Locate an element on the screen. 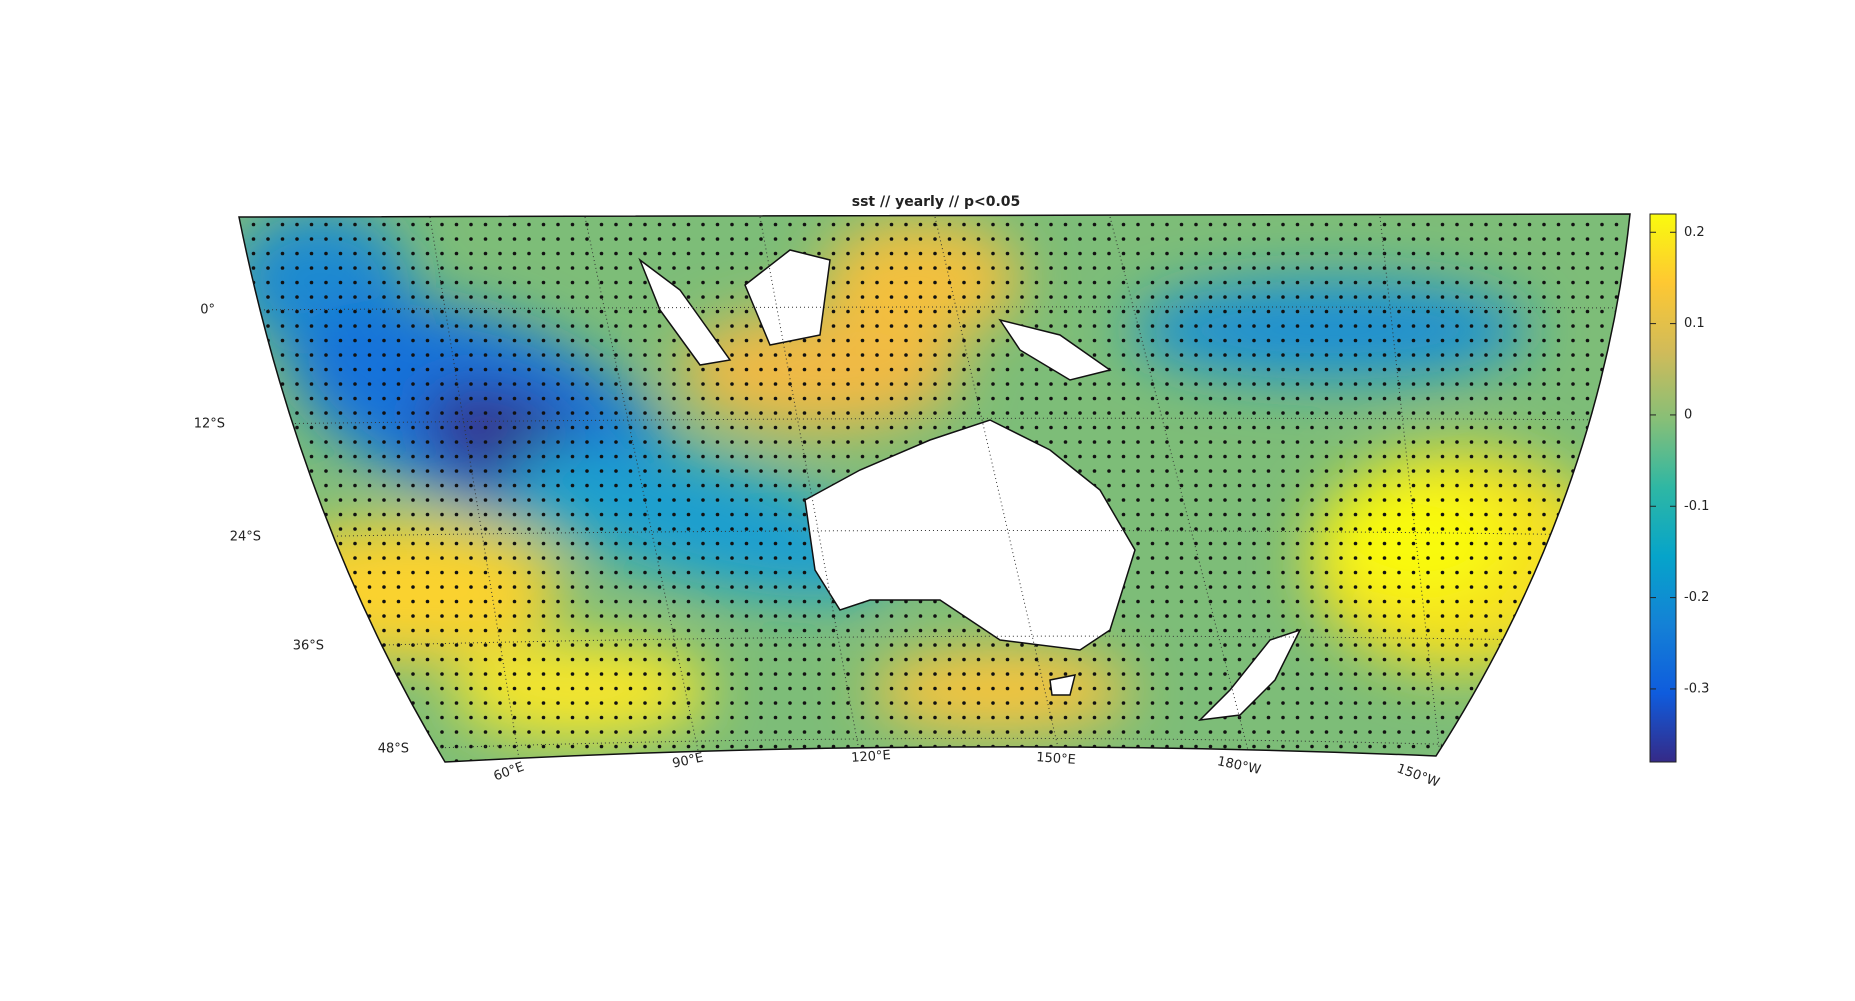 Image resolution: width=1855 pixels, height=1001 pixels. lat-label: 48°S is located at coordinates (393, 749).